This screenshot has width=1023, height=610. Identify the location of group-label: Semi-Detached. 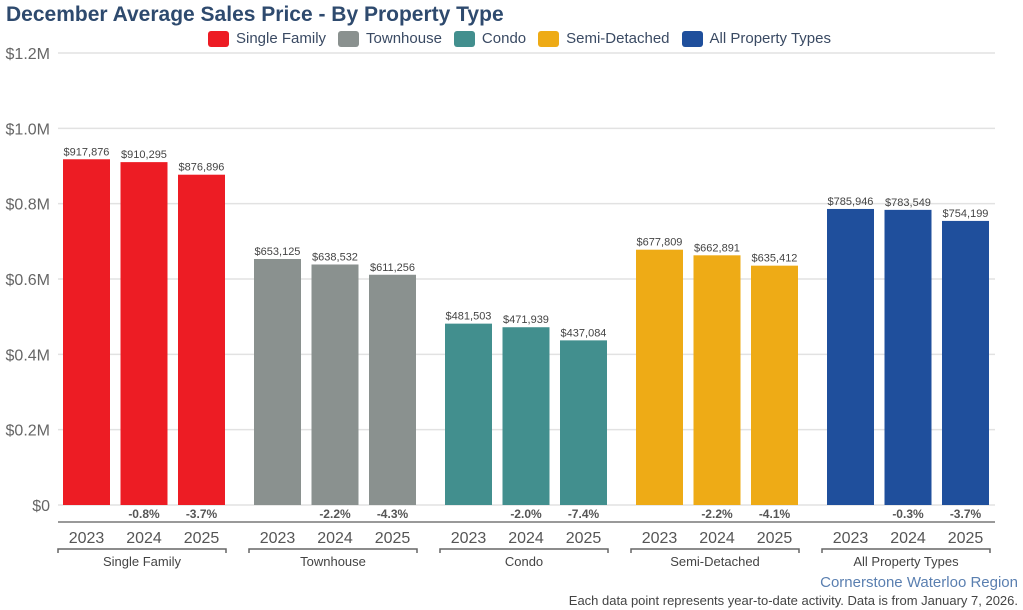
(715, 561).